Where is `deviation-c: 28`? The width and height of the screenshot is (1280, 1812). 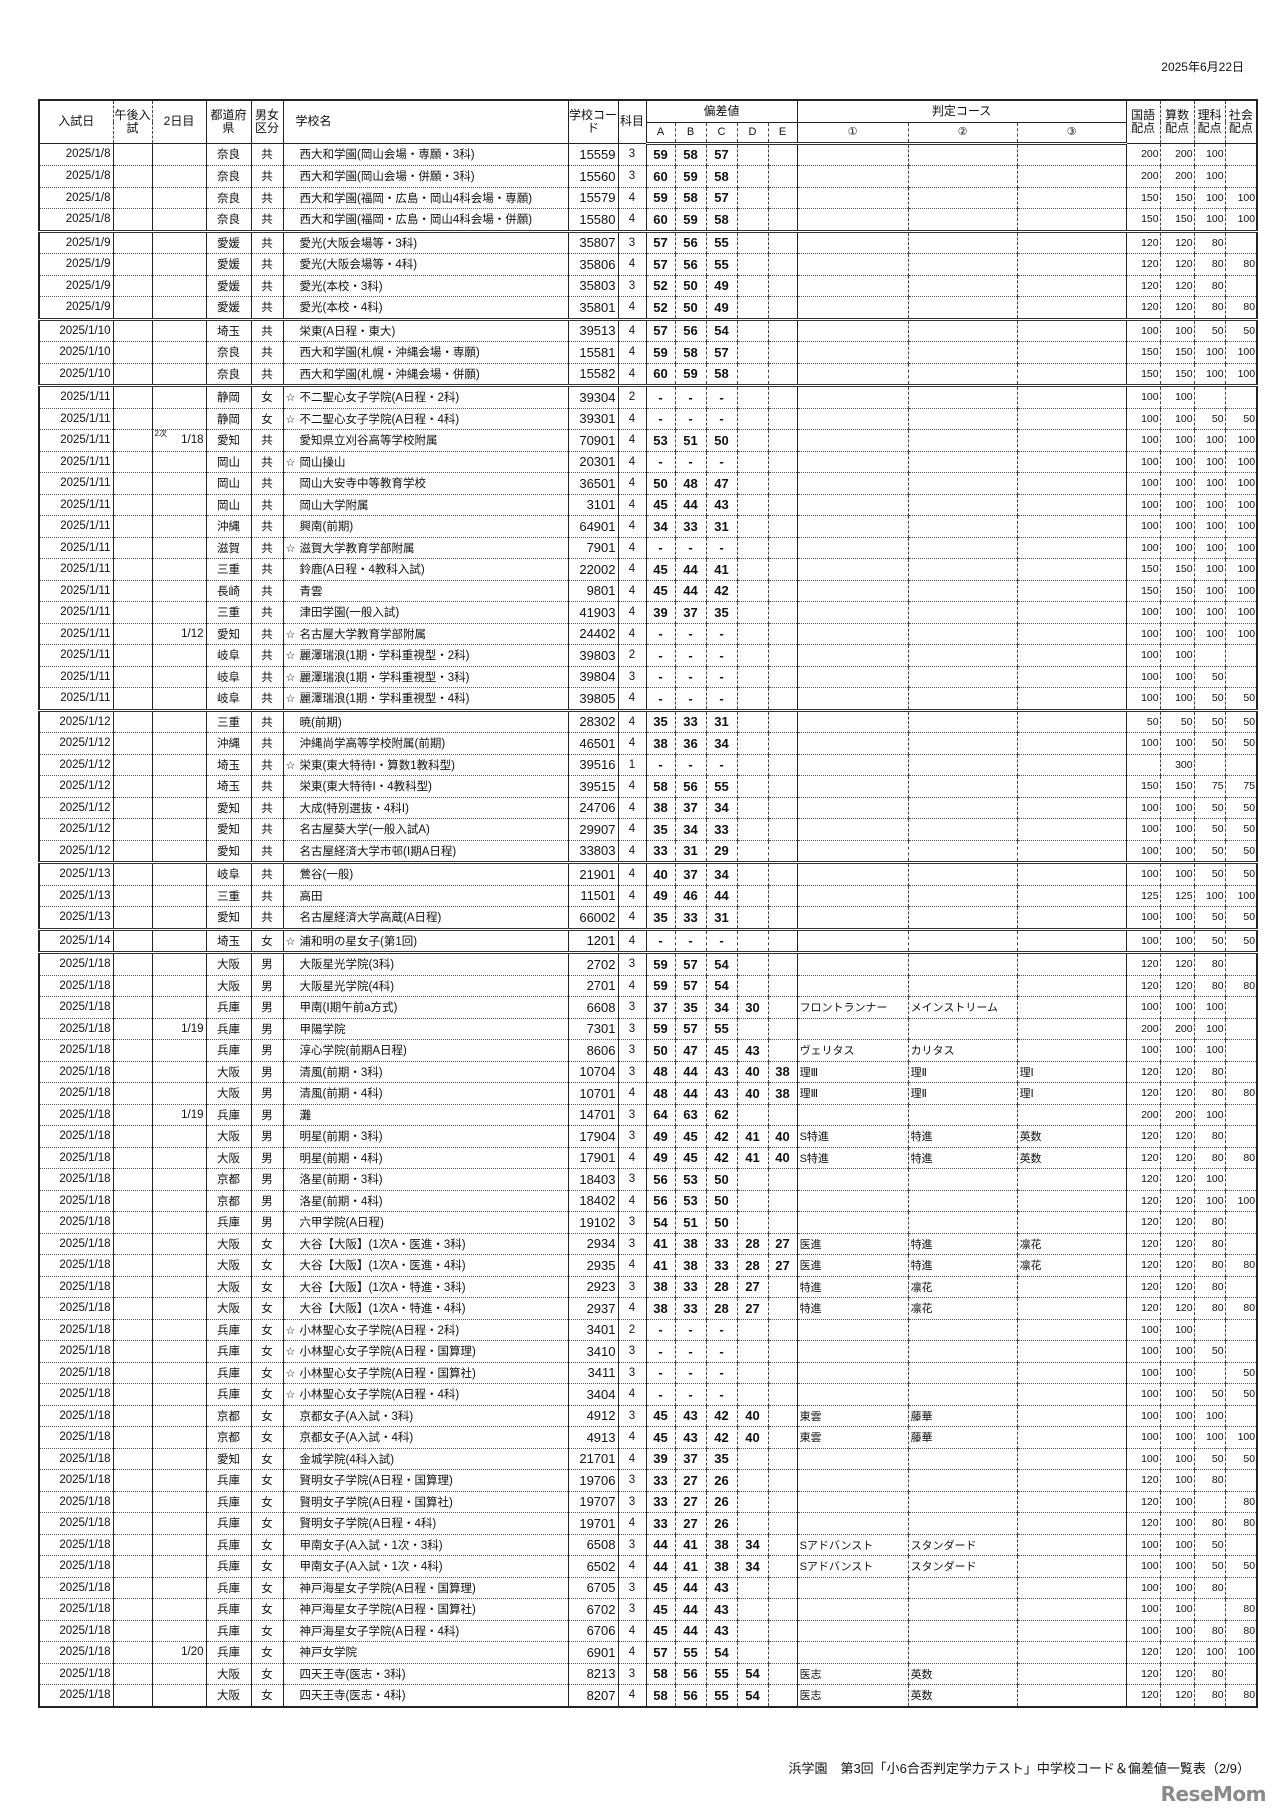
deviation-c: 28 is located at coordinates (721, 1287).